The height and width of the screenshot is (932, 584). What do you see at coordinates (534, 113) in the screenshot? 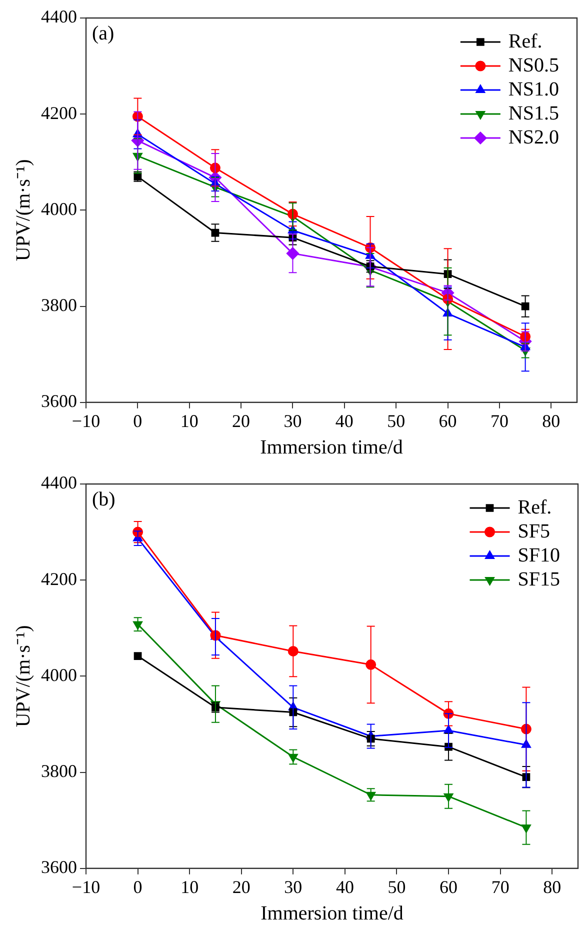
I see `legend-label: NS1.5` at bounding box center [534, 113].